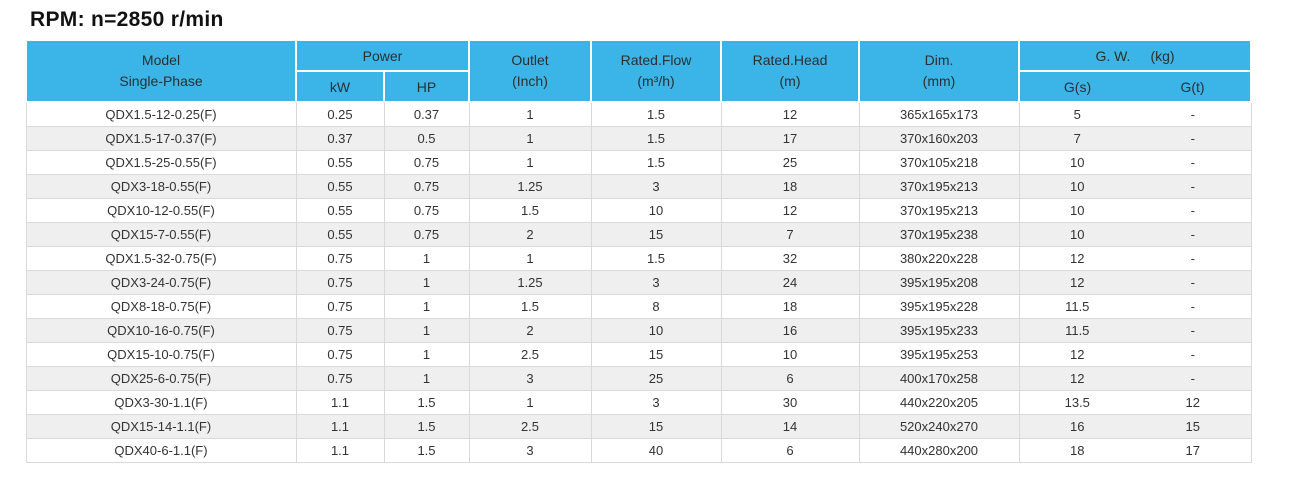 The image size is (1292, 493). Describe the element at coordinates (1193, 450) in the screenshot. I see `cell-gt: 17` at that location.